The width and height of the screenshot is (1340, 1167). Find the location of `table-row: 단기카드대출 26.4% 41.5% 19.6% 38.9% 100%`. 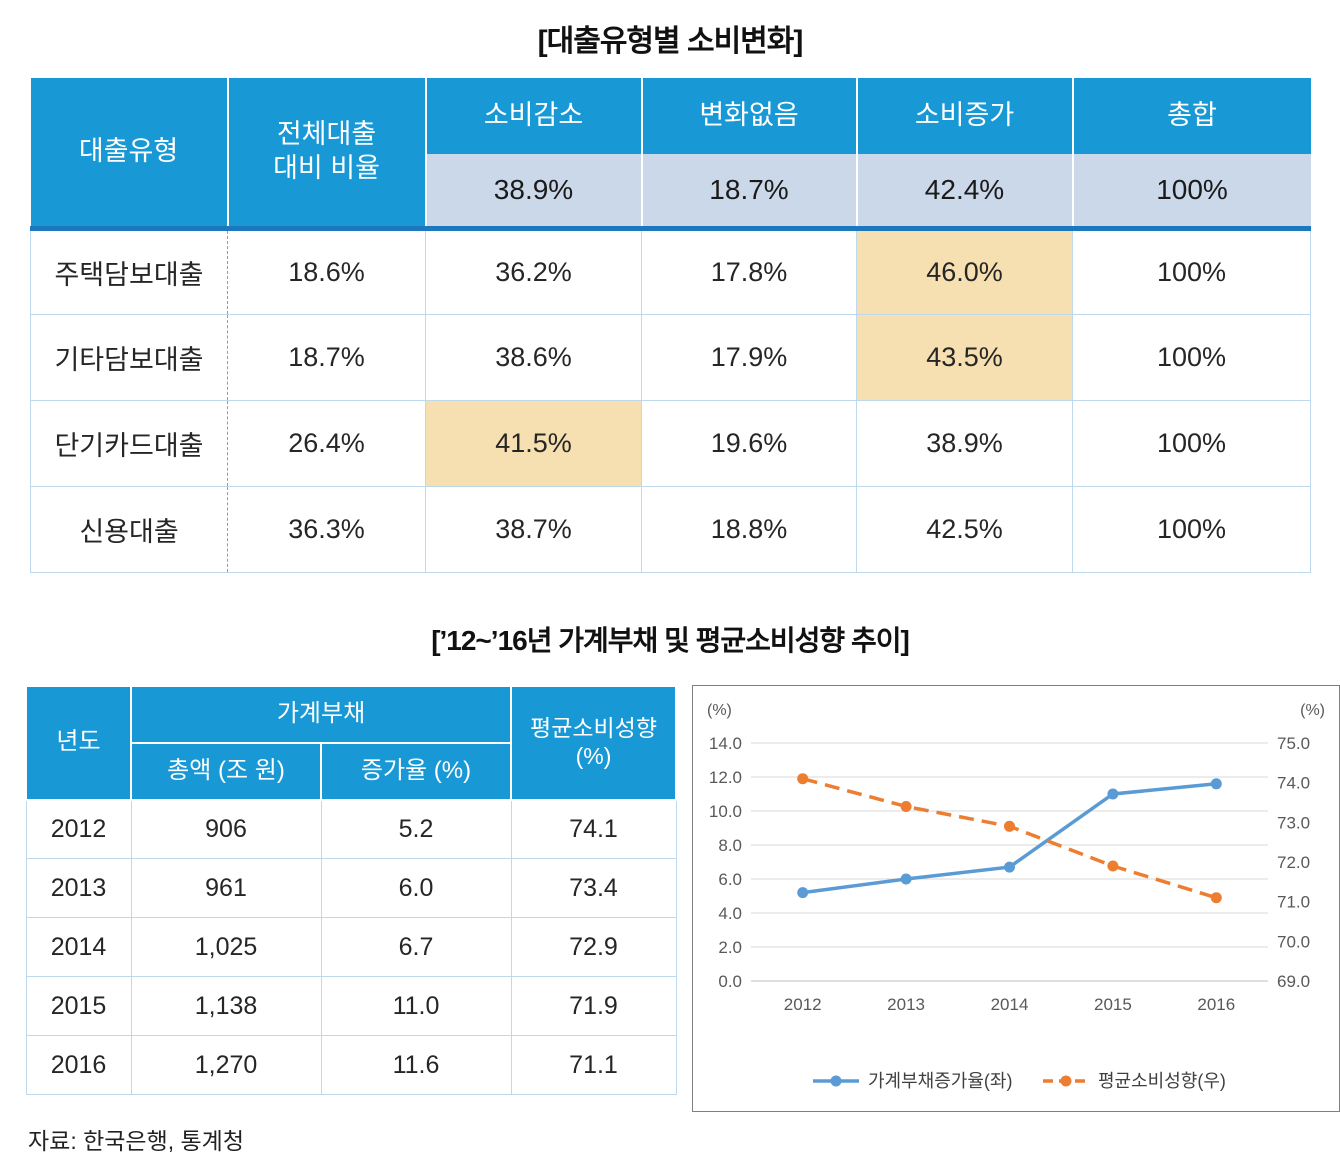

table-row: 단기카드대출 26.4% 41.5% 19.6% 38.9% 100% is located at coordinates (670, 443).